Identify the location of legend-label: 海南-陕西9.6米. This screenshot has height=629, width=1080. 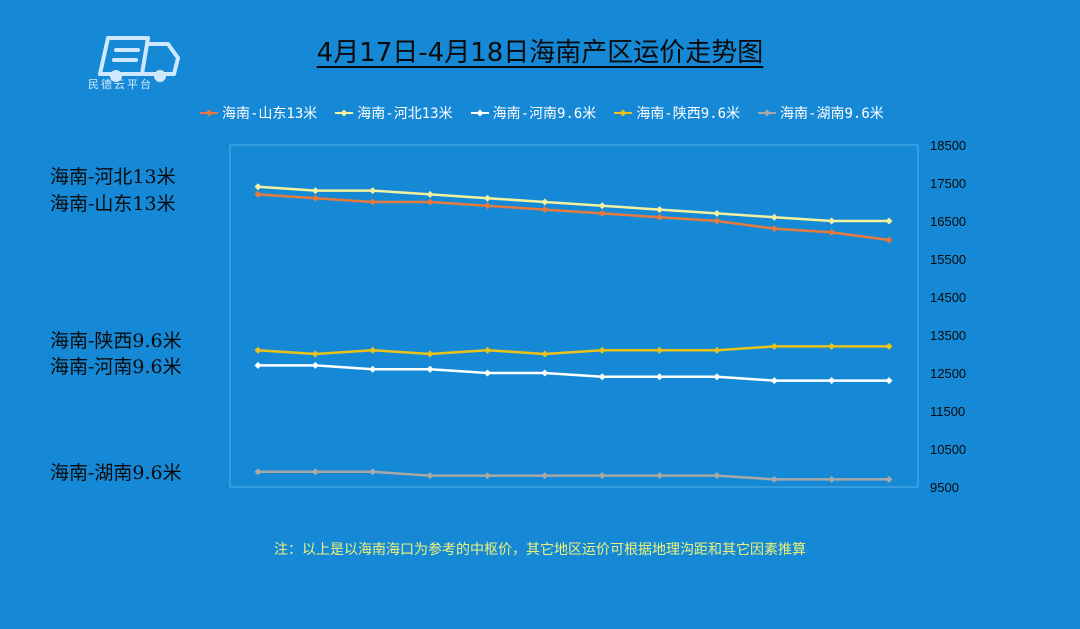
(688, 114).